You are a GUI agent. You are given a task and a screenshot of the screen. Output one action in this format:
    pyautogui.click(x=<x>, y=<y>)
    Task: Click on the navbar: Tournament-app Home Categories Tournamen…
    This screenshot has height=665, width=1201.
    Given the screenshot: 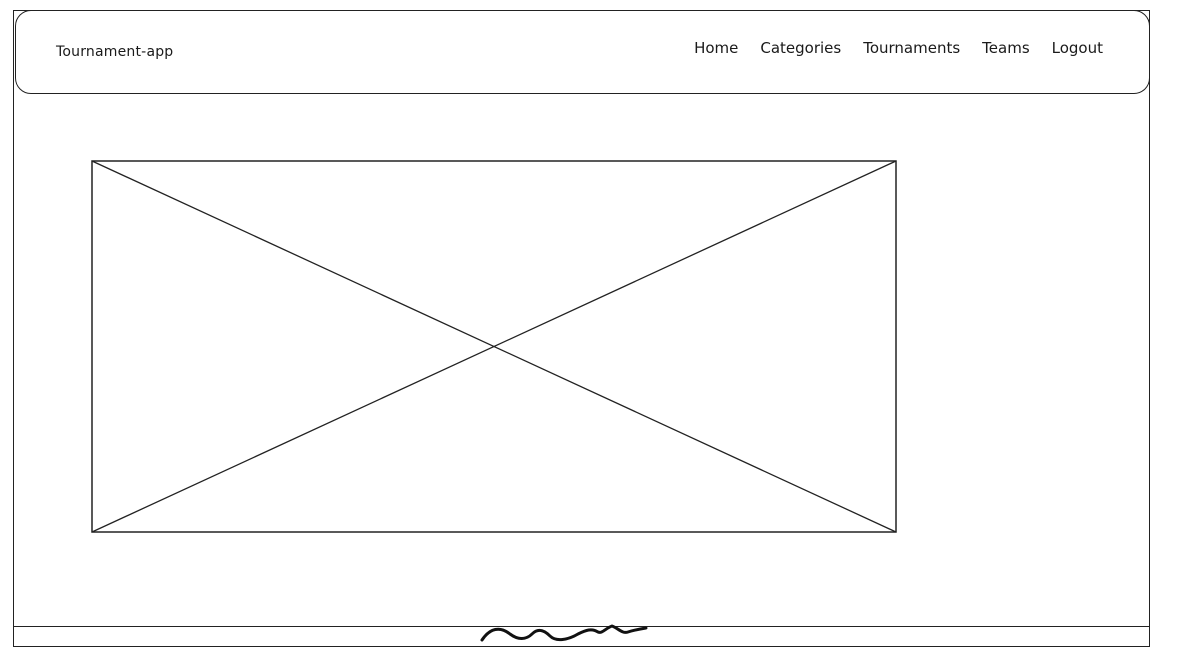 What is the action you would take?
    pyautogui.click(x=582, y=52)
    